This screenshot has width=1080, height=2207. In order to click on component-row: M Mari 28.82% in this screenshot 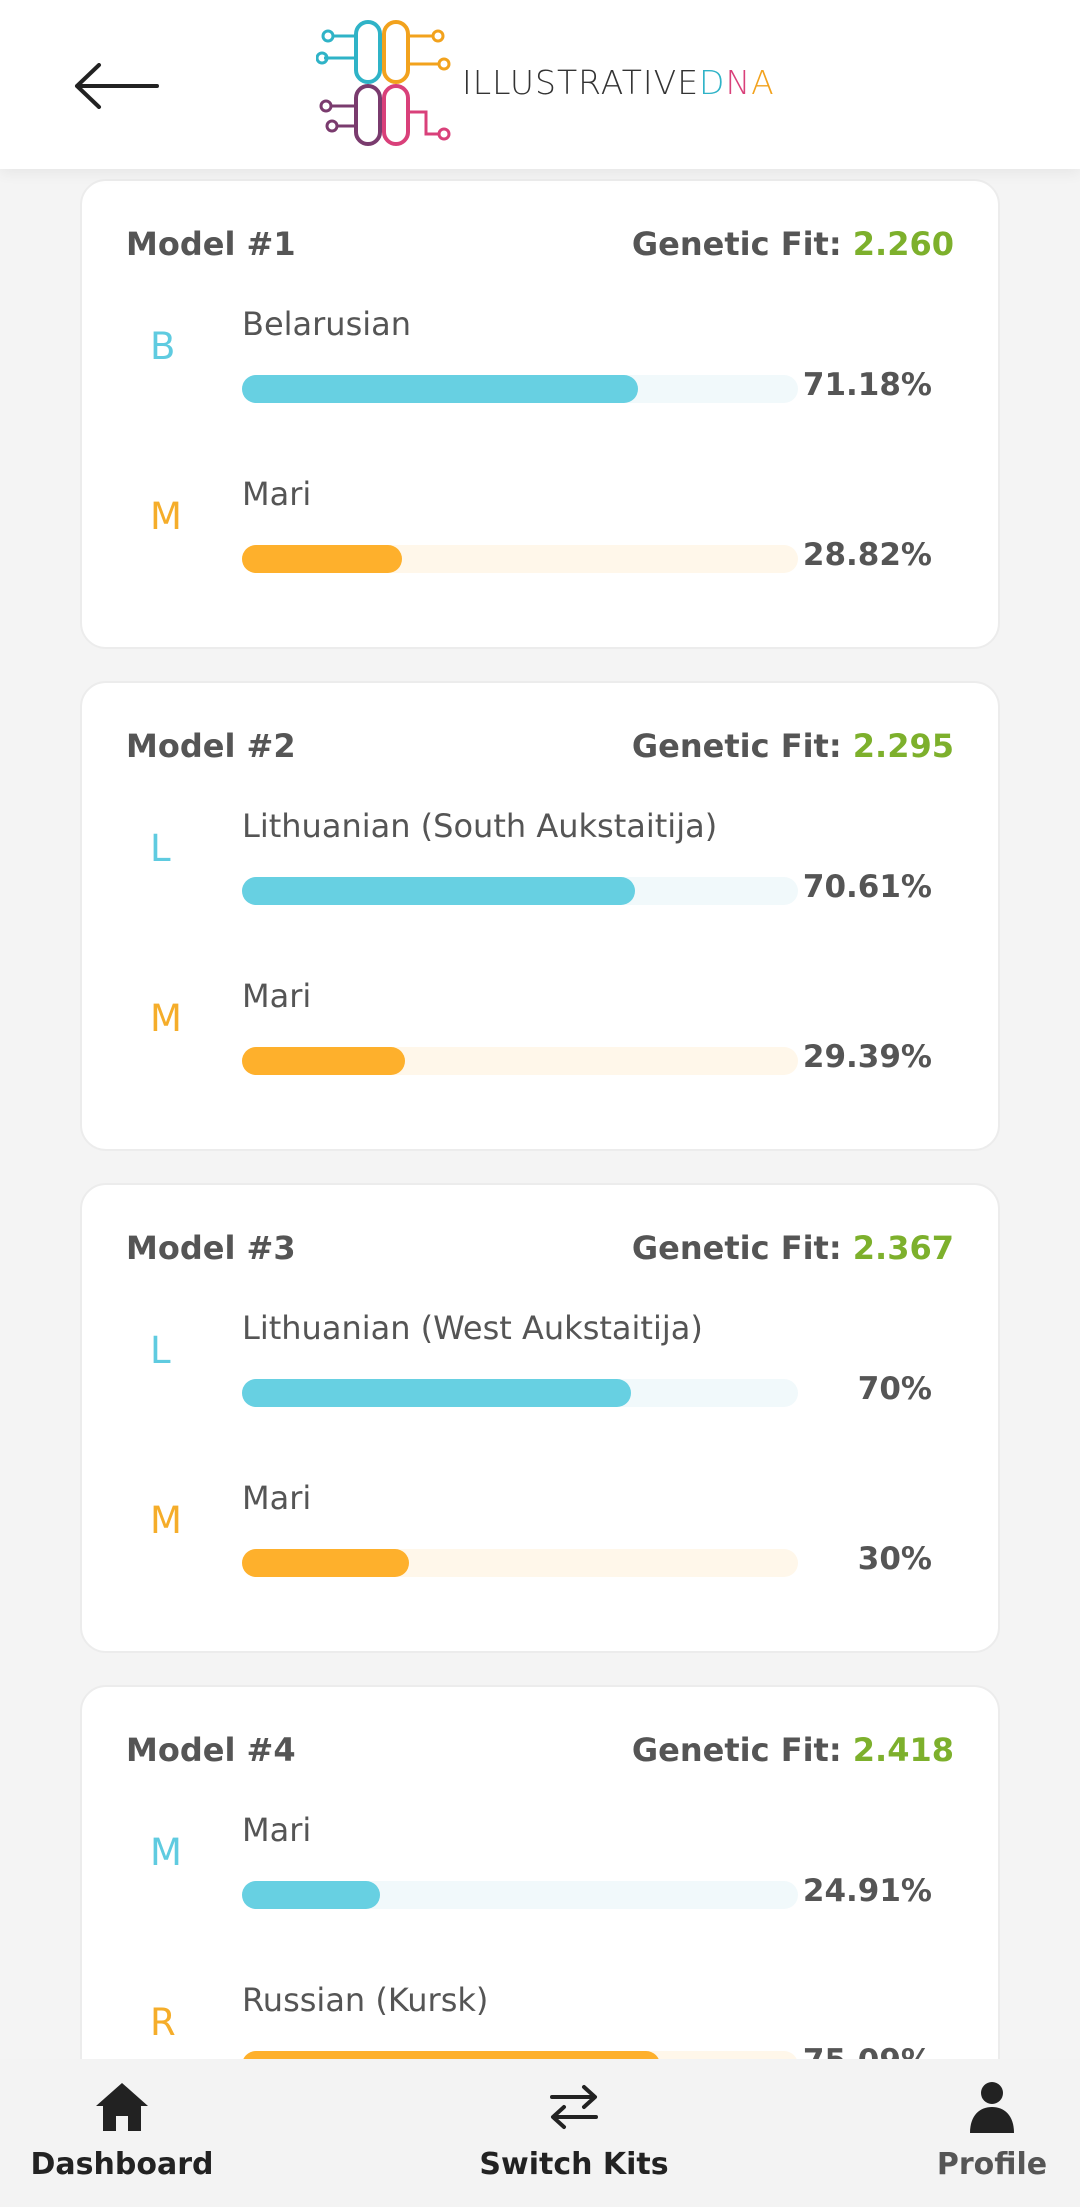, I will do `click(542, 545)`.